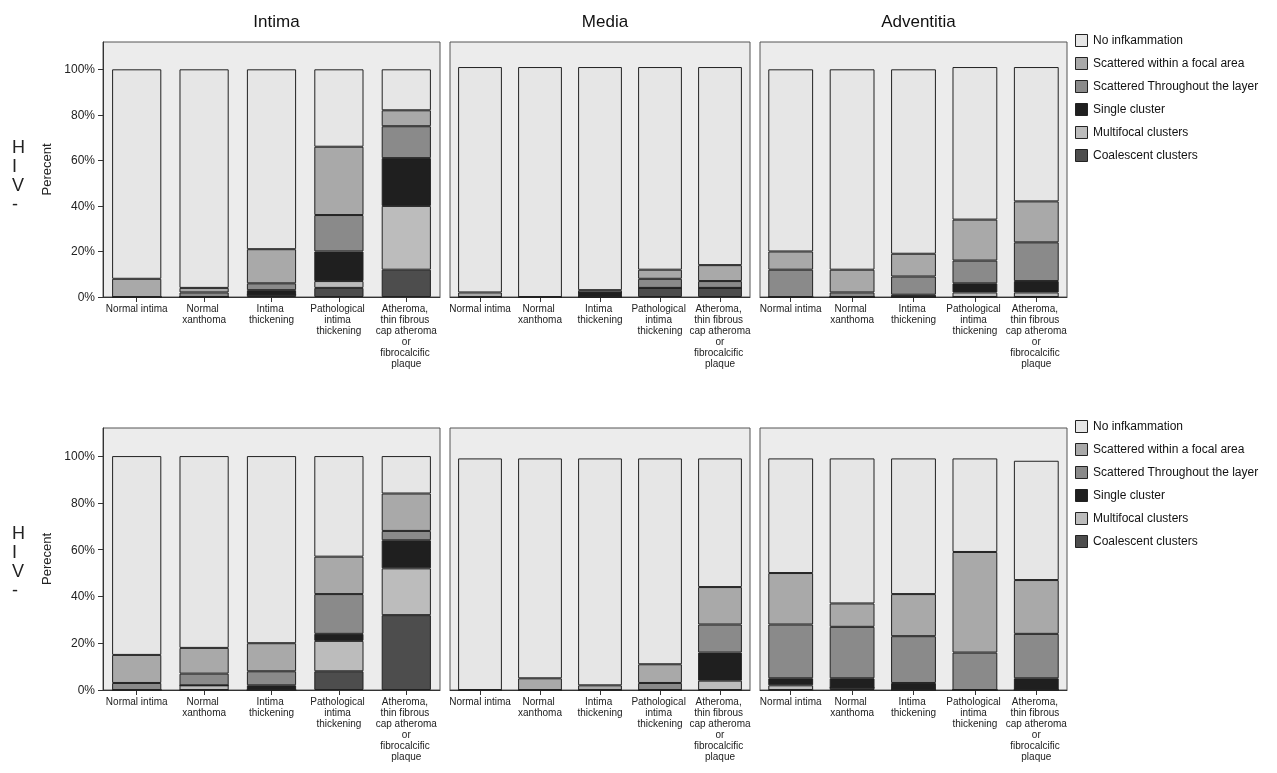 The width and height of the screenshot is (1277, 773). Describe the element at coordinates (919, 21) in the screenshot. I see `chart-title: Adventitia` at that location.